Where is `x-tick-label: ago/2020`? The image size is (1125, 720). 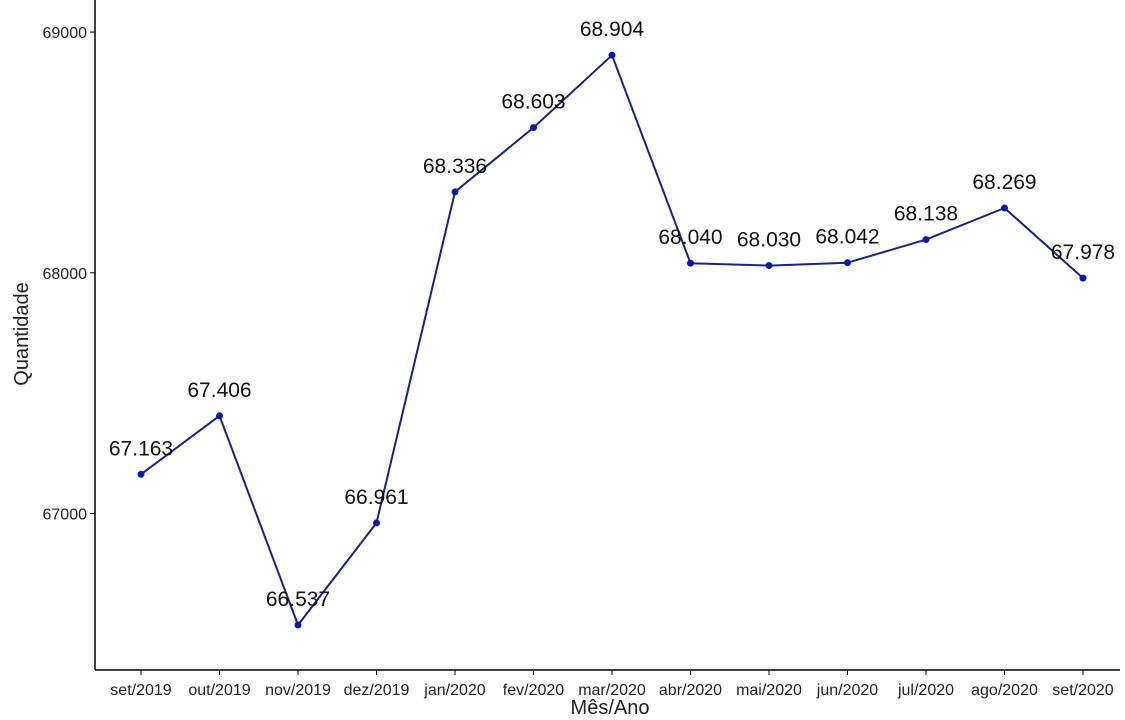 x-tick-label: ago/2020 is located at coordinates (1004, 690).